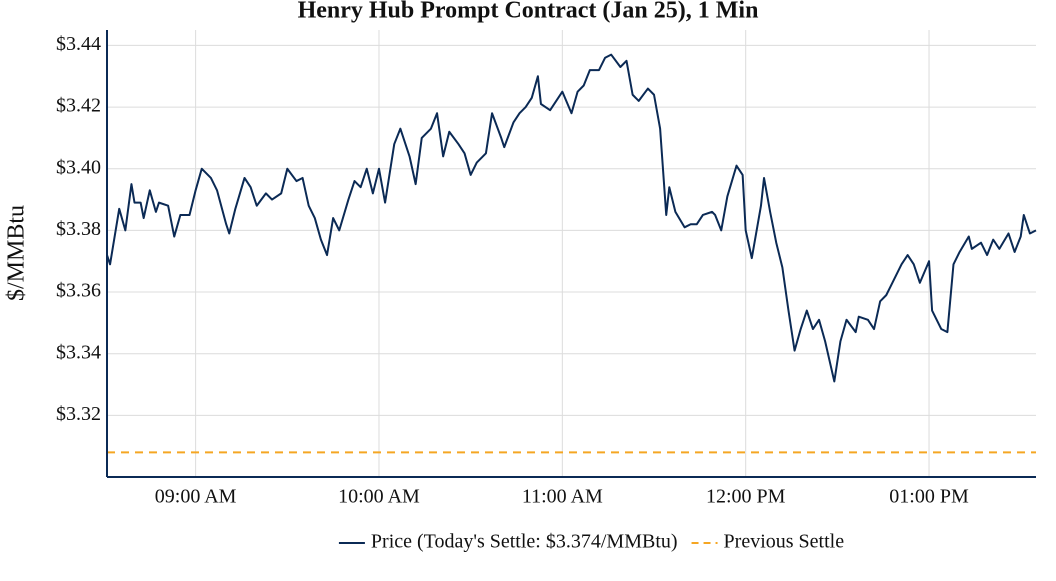  Describe the element at coordinates (196, 497) in the screenshot. I see `x-tick-label: 09:00 AM` at that location.